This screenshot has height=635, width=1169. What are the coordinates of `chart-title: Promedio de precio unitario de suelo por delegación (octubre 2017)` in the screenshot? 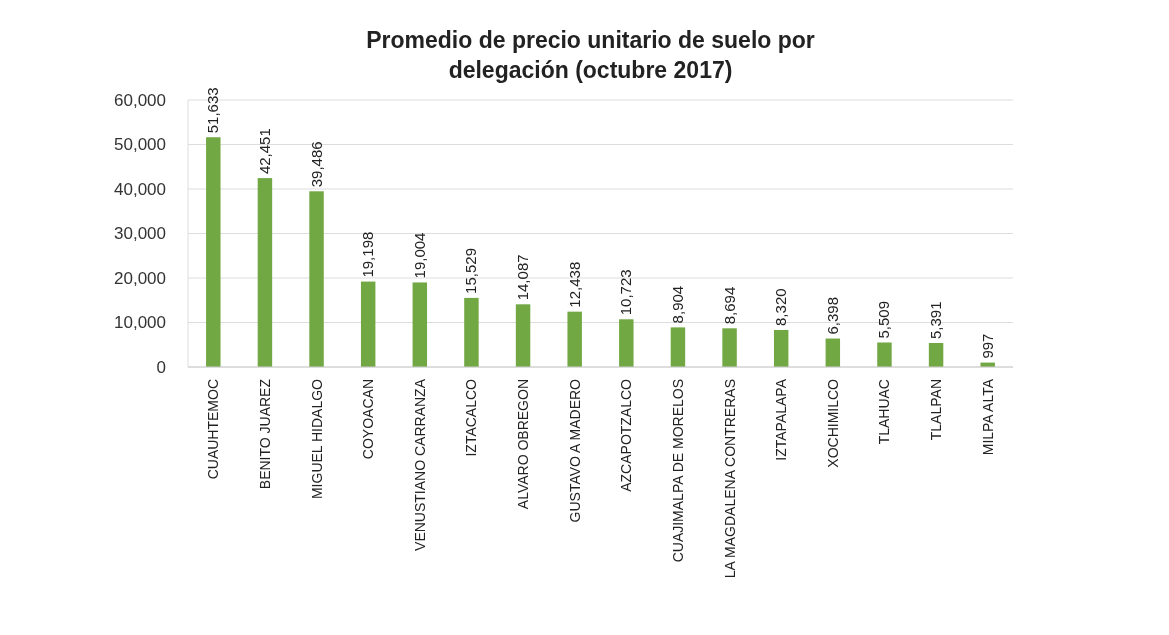 It's located at (590, 55).